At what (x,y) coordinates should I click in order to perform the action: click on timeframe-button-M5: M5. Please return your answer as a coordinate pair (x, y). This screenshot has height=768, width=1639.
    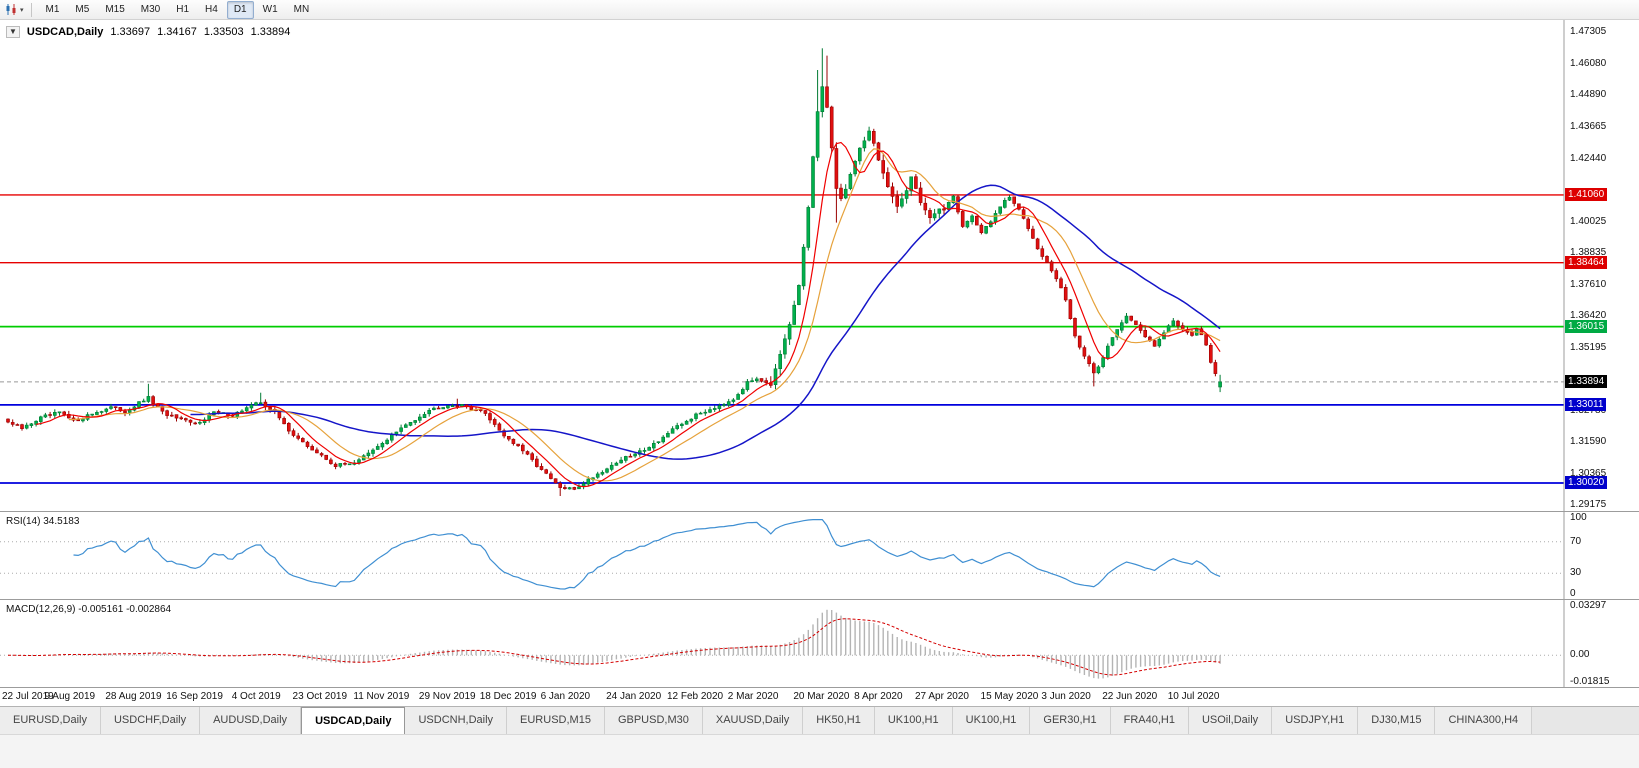
    Looking at the image, I should click on (82, 9).